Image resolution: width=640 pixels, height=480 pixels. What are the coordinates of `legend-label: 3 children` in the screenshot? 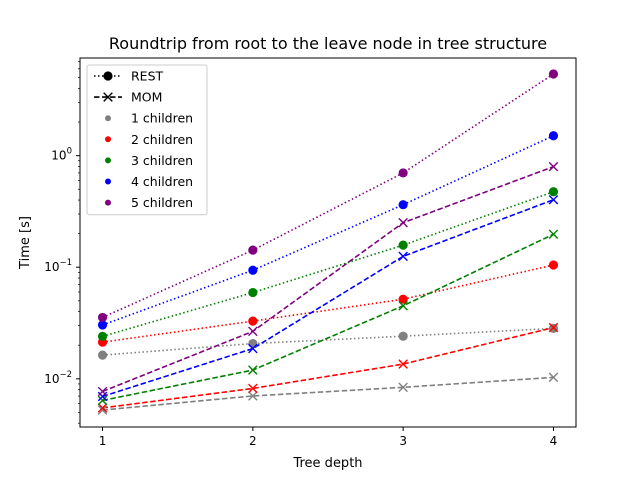 It's located at (162, 160).